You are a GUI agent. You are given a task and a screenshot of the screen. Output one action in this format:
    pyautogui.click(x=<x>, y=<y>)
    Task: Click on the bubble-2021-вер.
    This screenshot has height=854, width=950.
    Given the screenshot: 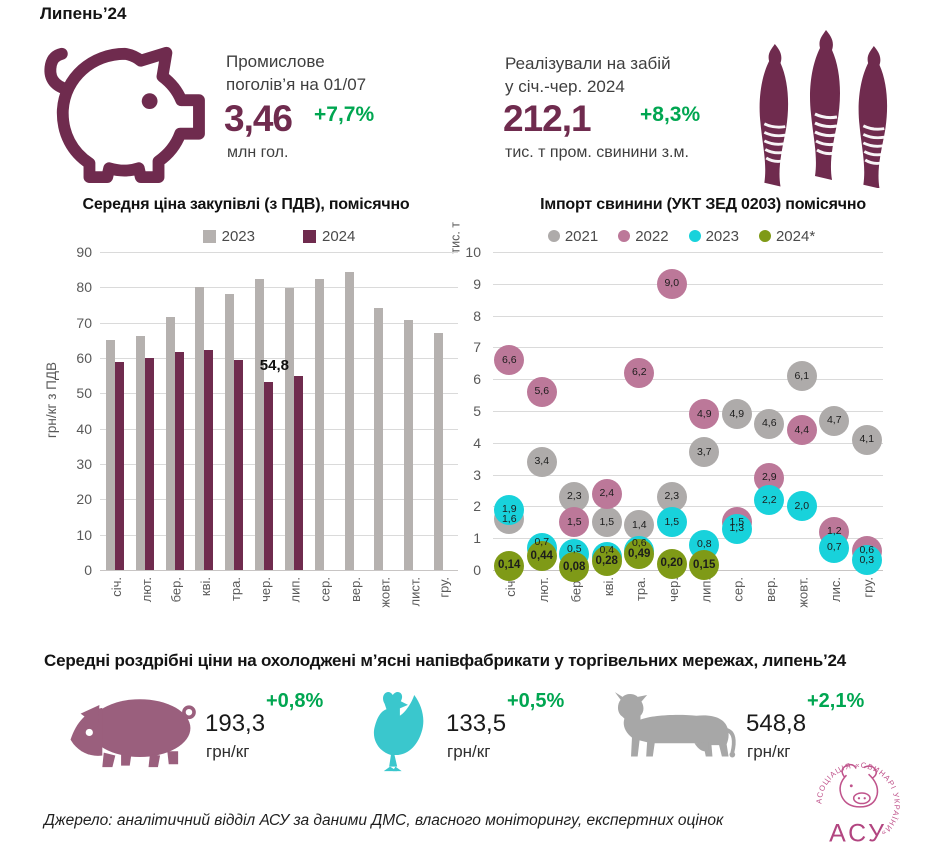 What is the action you would take?
    pyautogui.click(x=769, y=423)
    